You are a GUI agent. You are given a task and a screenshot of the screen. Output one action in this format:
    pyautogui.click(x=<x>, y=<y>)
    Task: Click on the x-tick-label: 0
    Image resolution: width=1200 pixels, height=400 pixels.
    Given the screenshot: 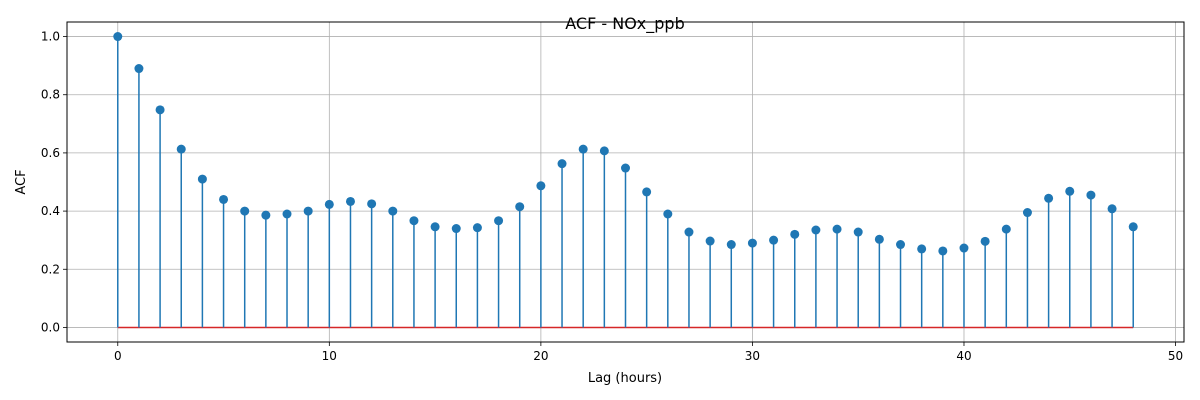 What is the action you would take?
    pyautogui.click(x=118, y=356)
    